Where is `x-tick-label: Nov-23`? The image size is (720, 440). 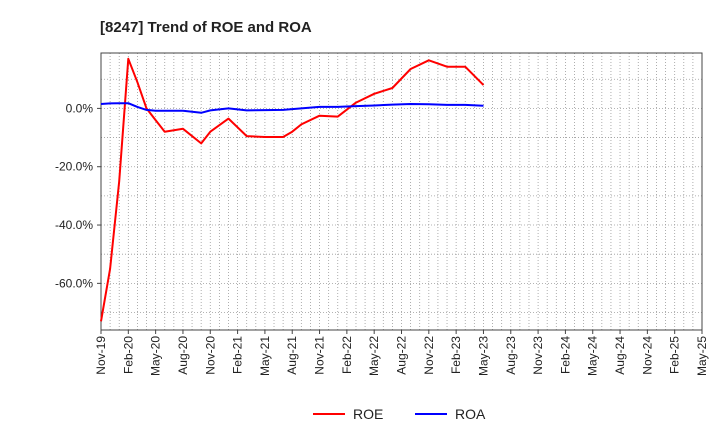 x-tick-label: Nov-23 is located at coordinates (538, 355).